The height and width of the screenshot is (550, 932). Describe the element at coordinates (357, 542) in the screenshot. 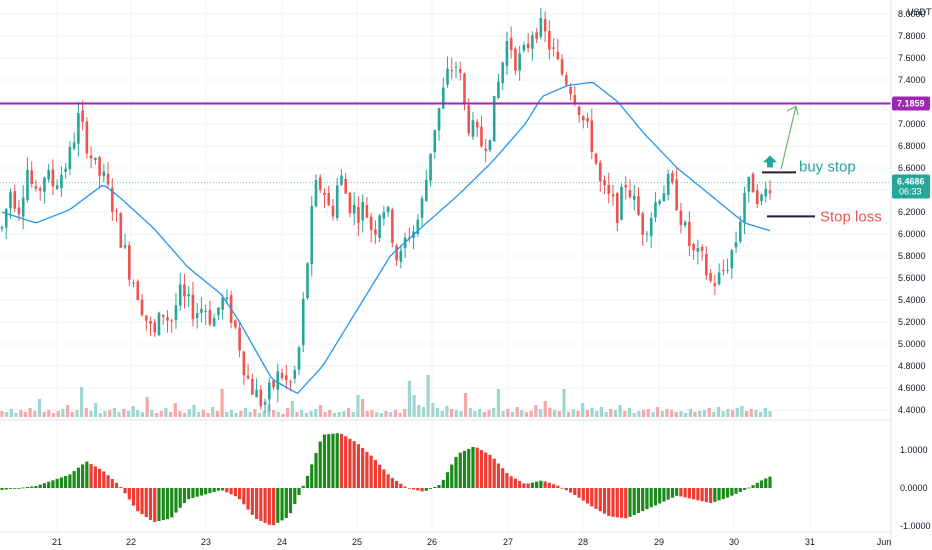

I see `date-tick-label: 25` at that location.